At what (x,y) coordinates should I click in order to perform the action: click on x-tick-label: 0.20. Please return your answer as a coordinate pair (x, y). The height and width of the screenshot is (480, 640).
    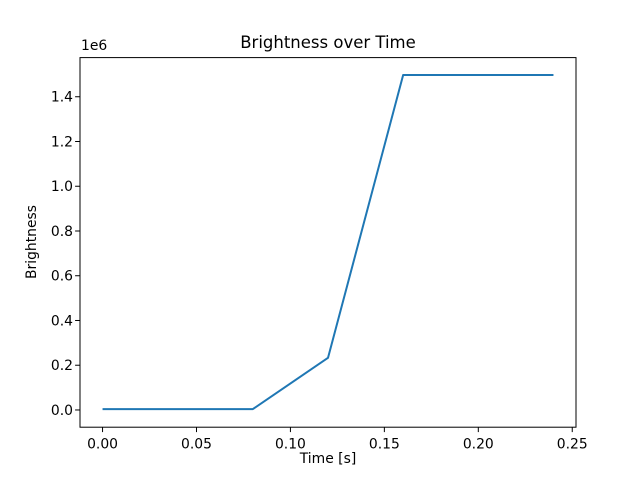
    Looking at the image, I should click on (478, 445).